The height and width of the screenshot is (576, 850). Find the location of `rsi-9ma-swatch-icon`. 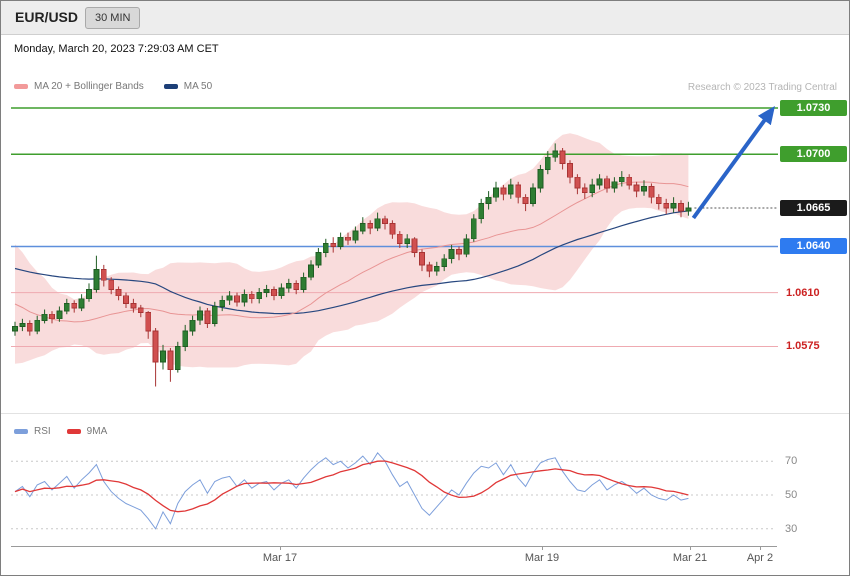

rsi-9ma-swatch-icon is located at coordinates (73, 431).